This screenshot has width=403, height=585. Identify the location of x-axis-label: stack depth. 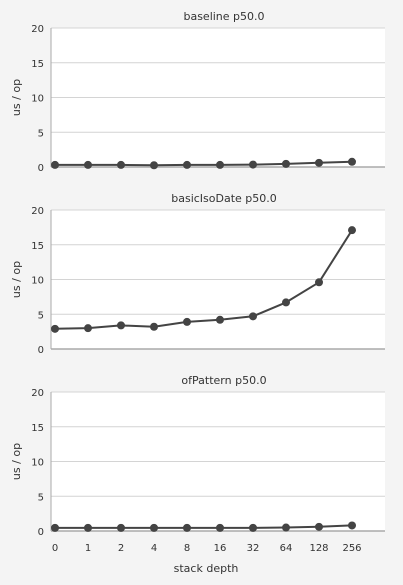
(206, 568).